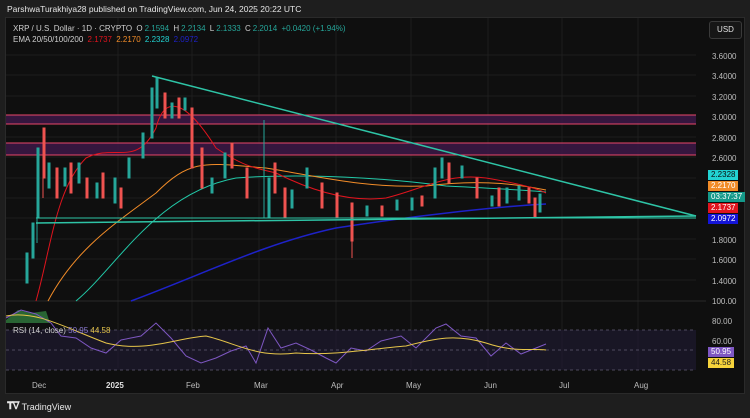  Describe the element at coordinates (62, 330) in the screenshot. I see `rsi-legend: RSI (14, close) 50.95 44.58` at that location.